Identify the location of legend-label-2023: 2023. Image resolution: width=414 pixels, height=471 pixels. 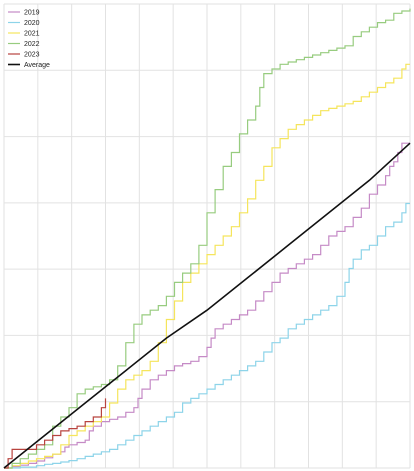
(32, 55).